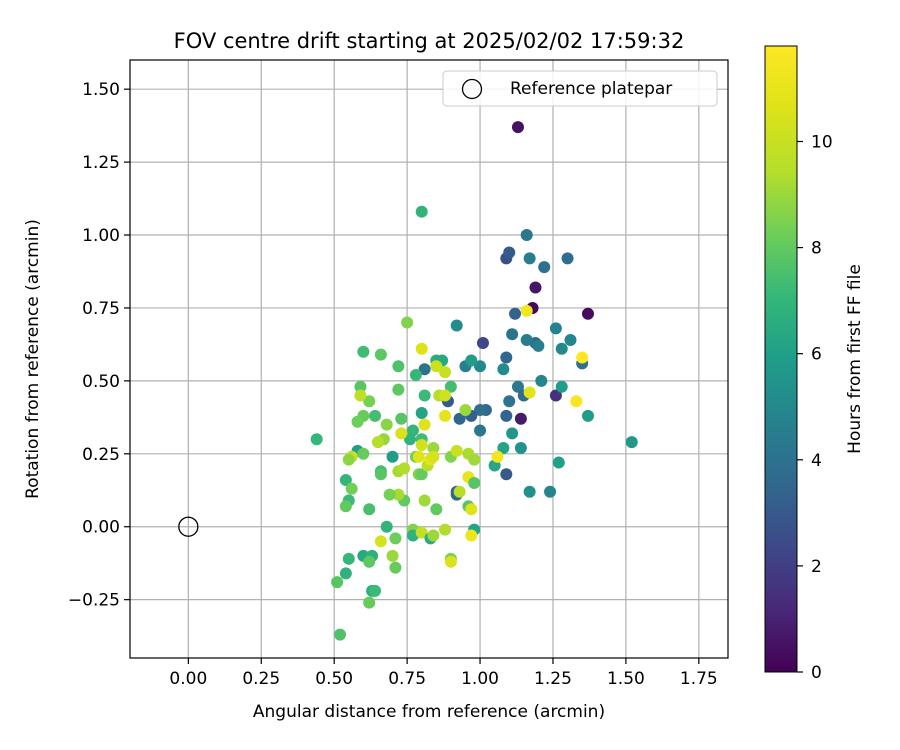 Image resolution: width=900 pixels, height=750 pixels. What do you see at coordinates (101, 528) in the screenshot?
I see `y-tick-label: 0.00` at bounding box center [101, 528].